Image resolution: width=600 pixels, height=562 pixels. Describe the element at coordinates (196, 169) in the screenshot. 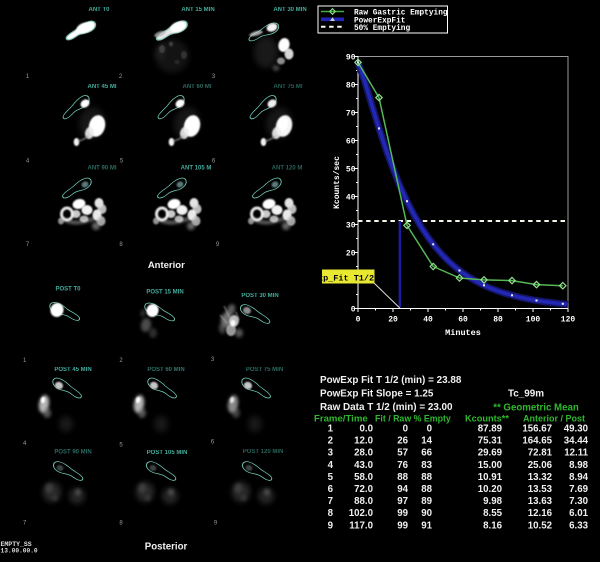

I see `svg-text: ANT 105 M` at that location.